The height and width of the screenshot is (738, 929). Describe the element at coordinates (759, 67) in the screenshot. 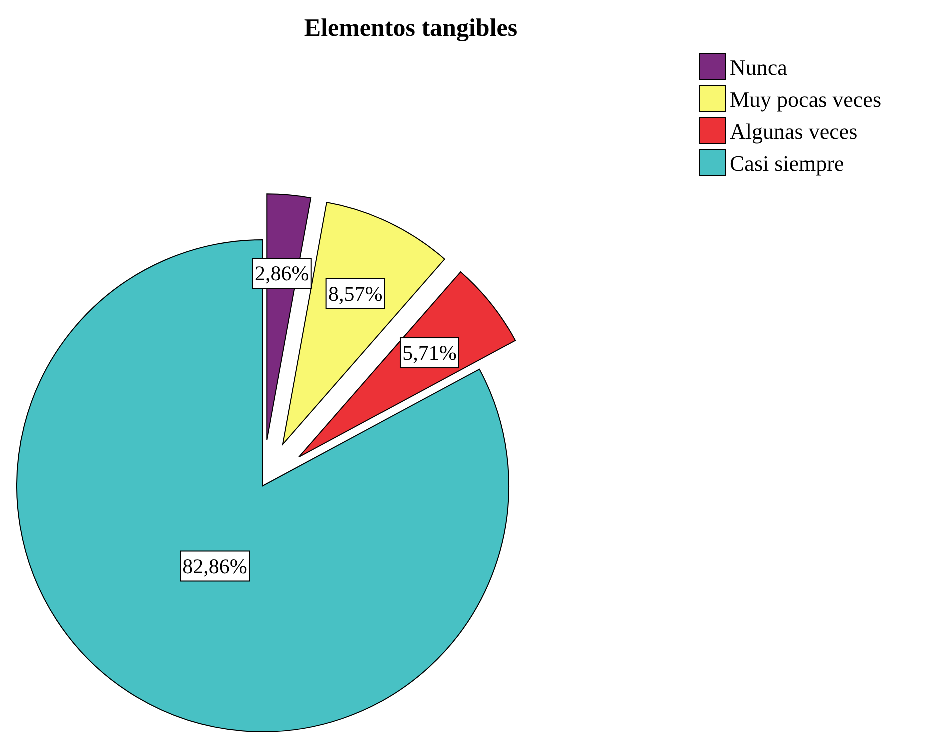

I see `legend-label: Nunca` at that location.